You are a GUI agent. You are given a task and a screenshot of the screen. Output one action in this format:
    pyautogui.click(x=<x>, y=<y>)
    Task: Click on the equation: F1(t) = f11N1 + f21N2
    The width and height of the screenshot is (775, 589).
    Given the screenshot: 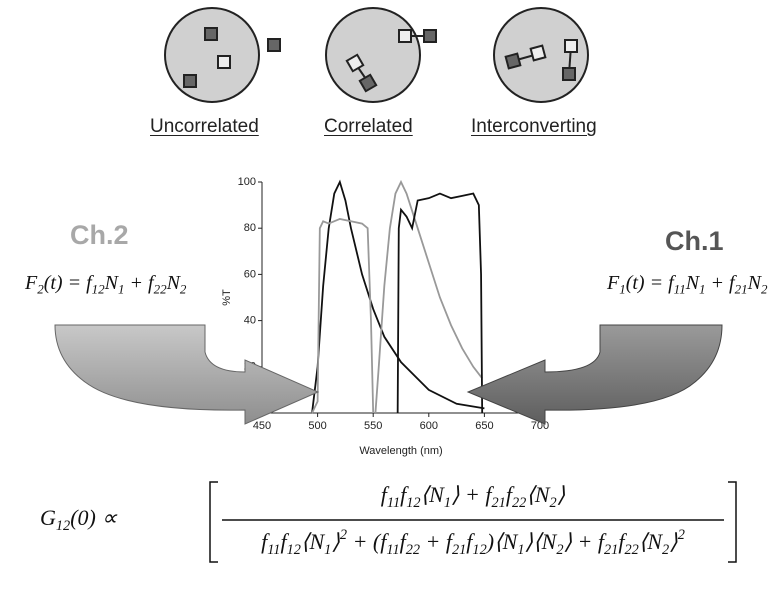 What is the action you would take?
    pyautogui.click(x=687, y=285)
    